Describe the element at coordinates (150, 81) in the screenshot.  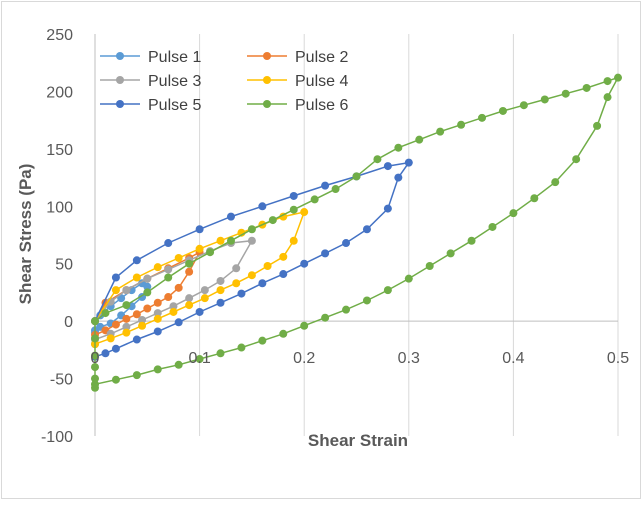
I see `legend-entry: Pulse 3` at that location.